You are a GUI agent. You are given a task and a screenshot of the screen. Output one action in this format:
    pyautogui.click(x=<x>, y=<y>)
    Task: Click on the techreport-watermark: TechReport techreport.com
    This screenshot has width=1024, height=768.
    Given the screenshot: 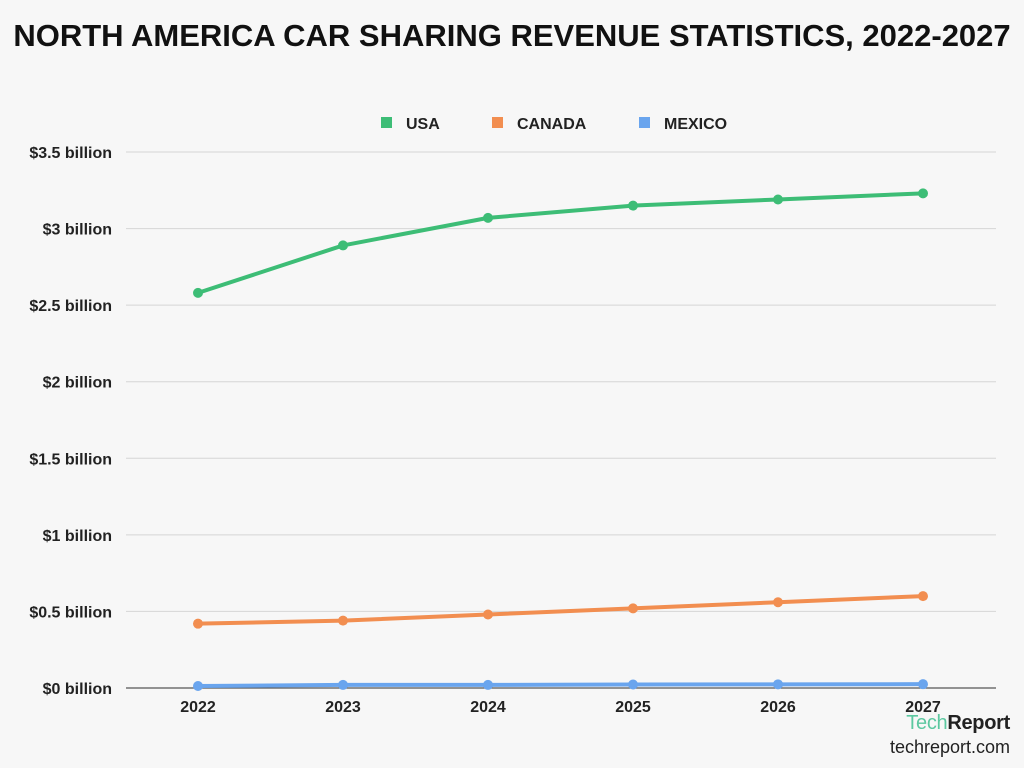 What is the action you would take?
    pyautogui.click(x=950, y=735)
    